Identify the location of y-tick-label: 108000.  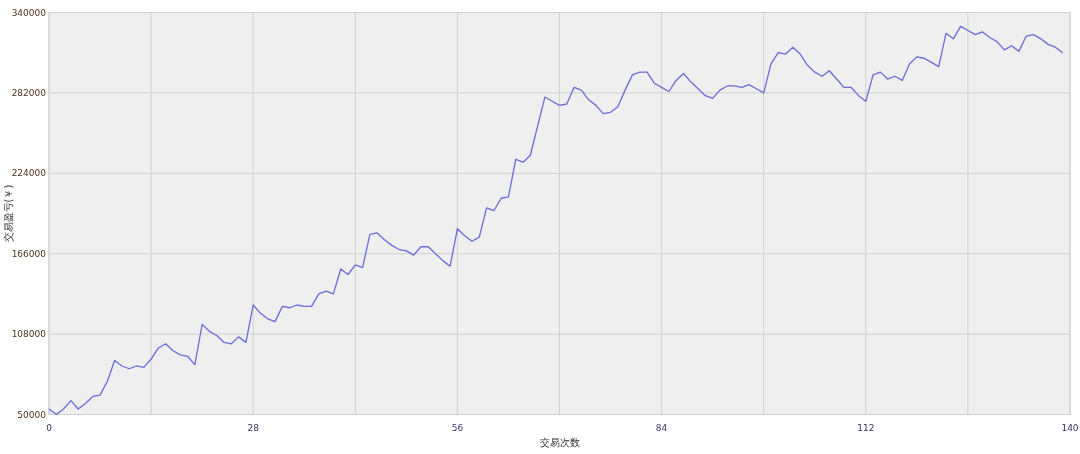
(29, 334).